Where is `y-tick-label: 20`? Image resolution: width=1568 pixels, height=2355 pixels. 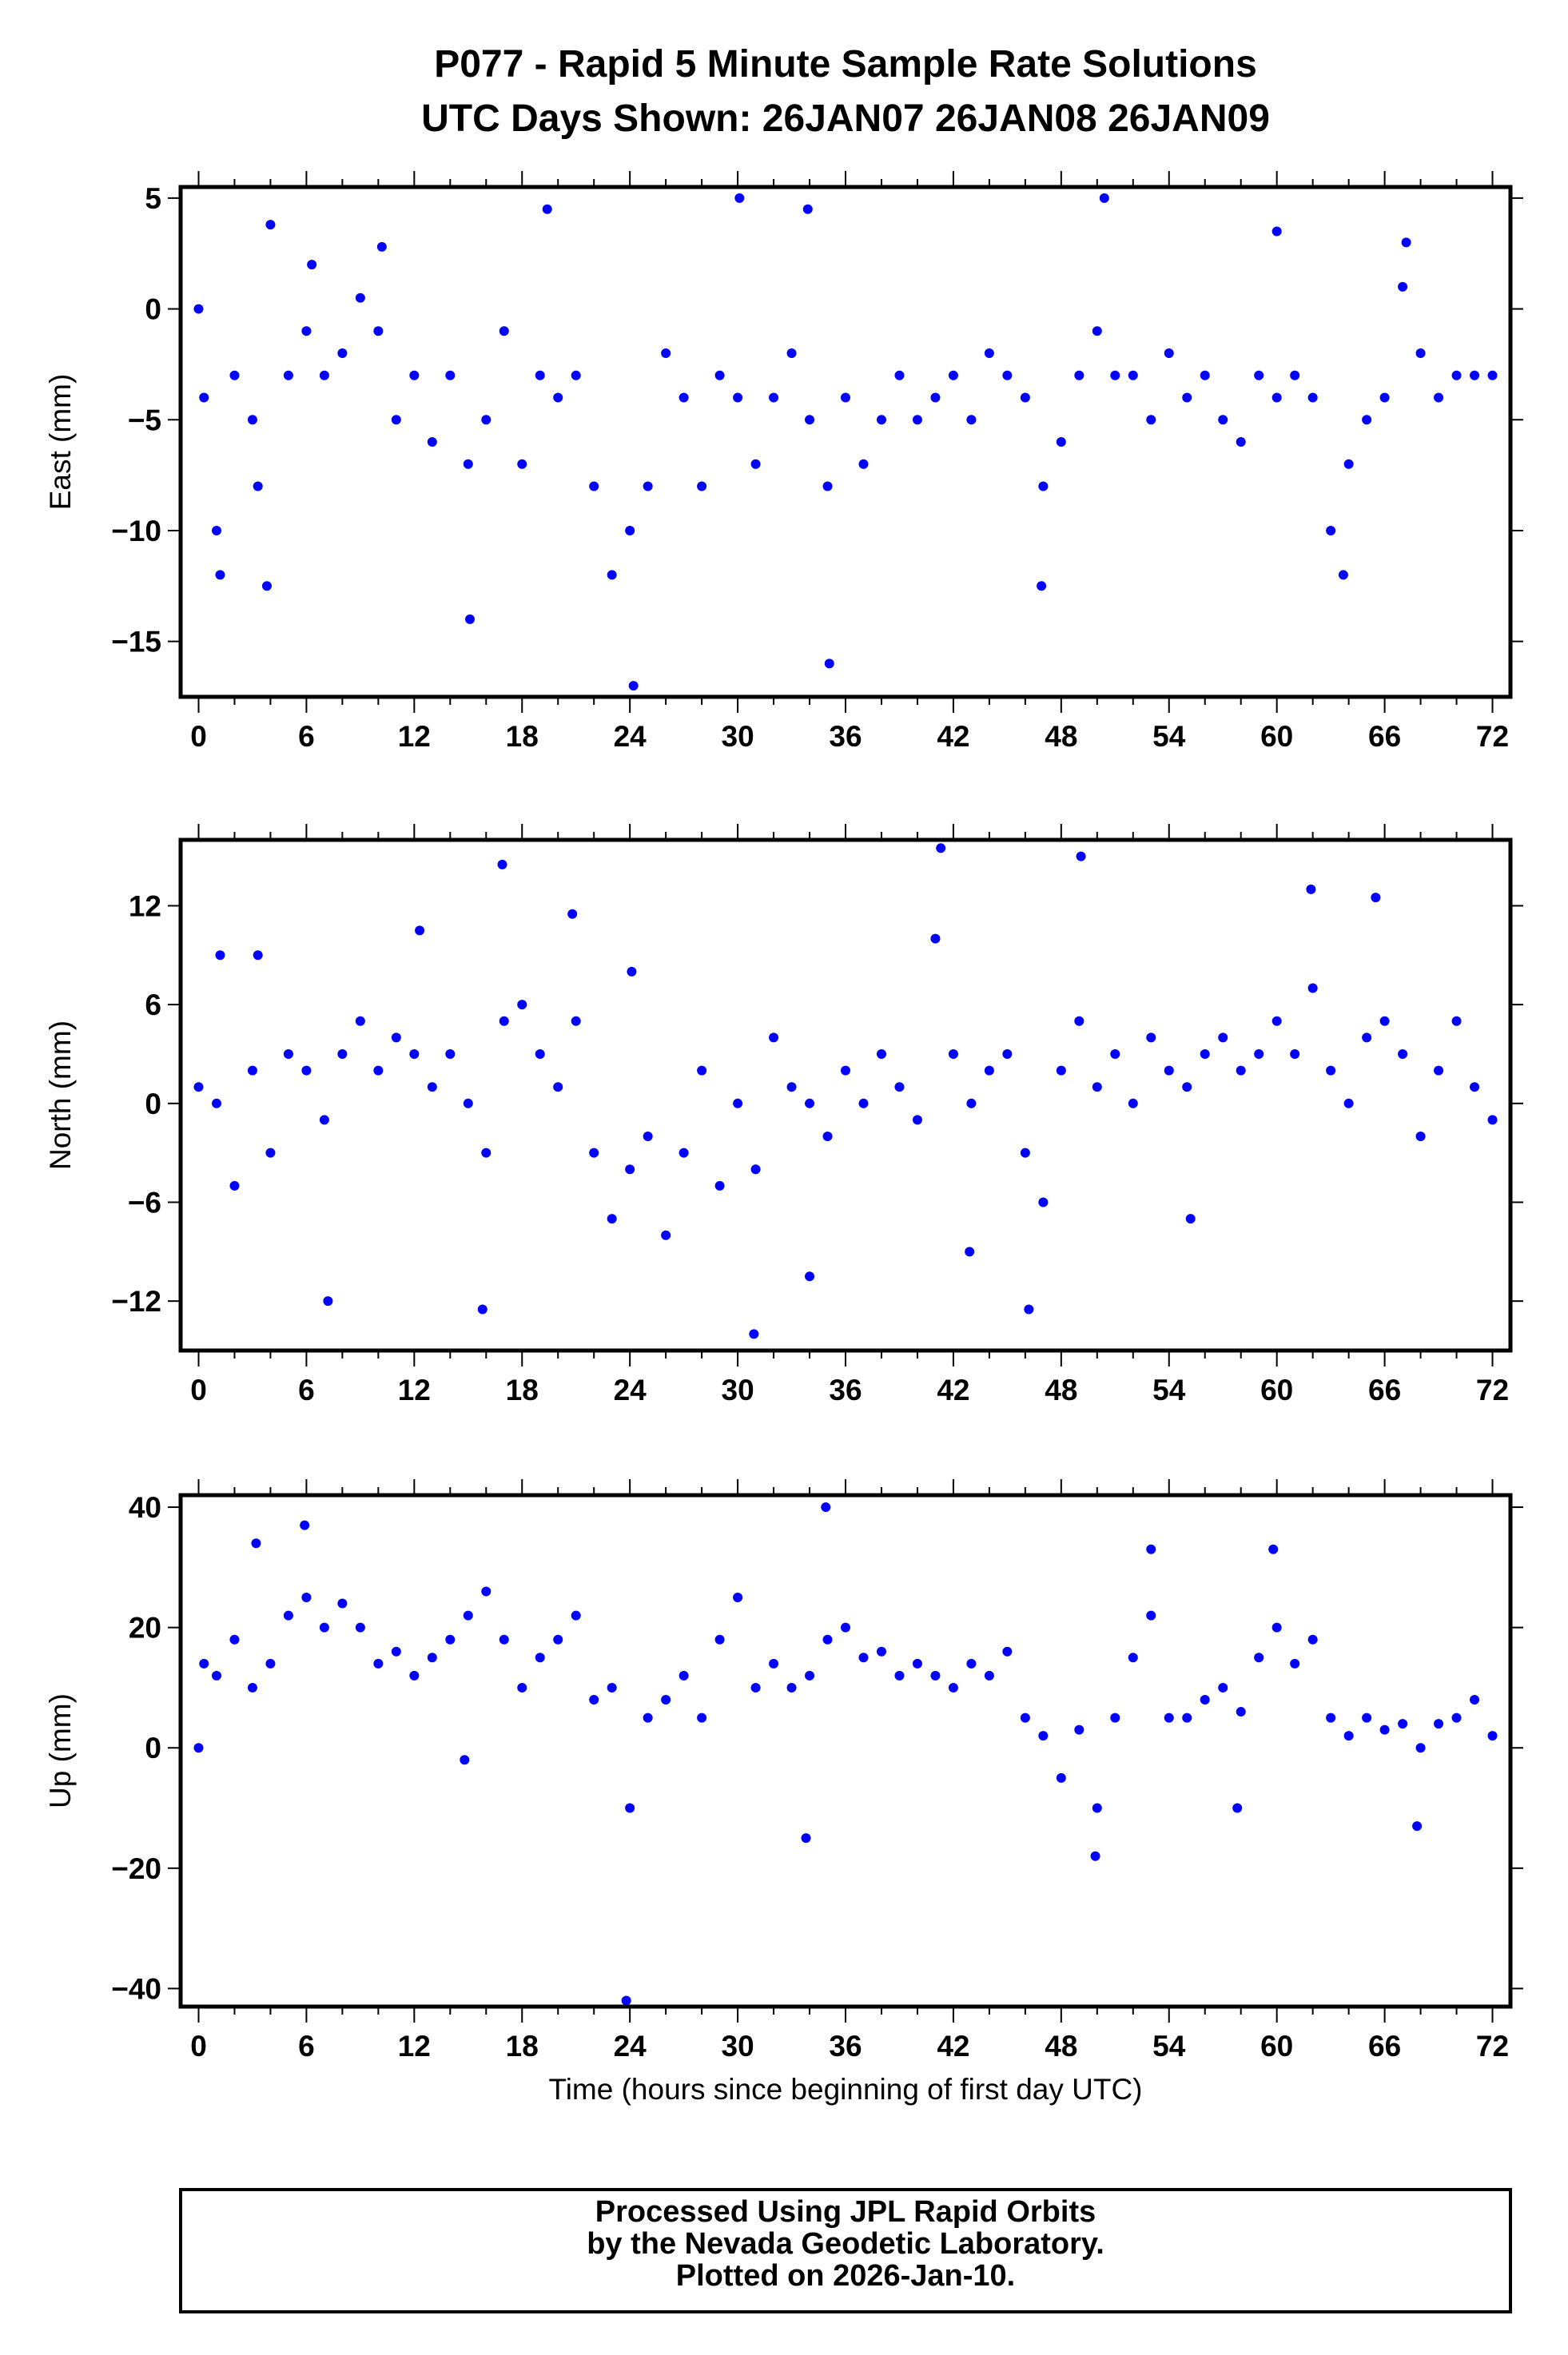
y-tick-label: 20 is located at coordinates (145, 1628).